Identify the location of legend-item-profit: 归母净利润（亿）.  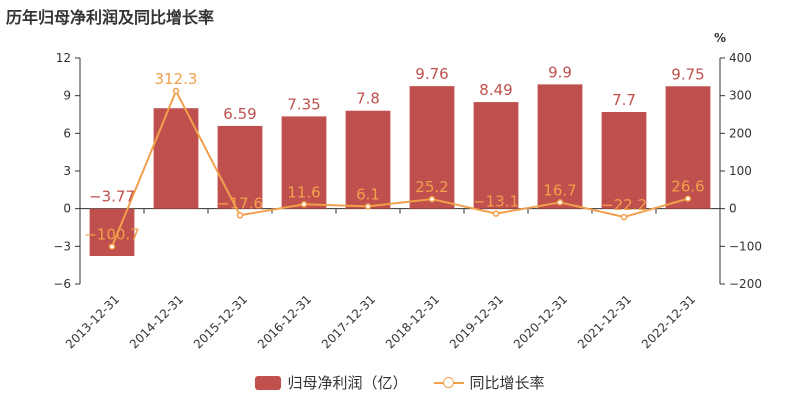
(331, 382).